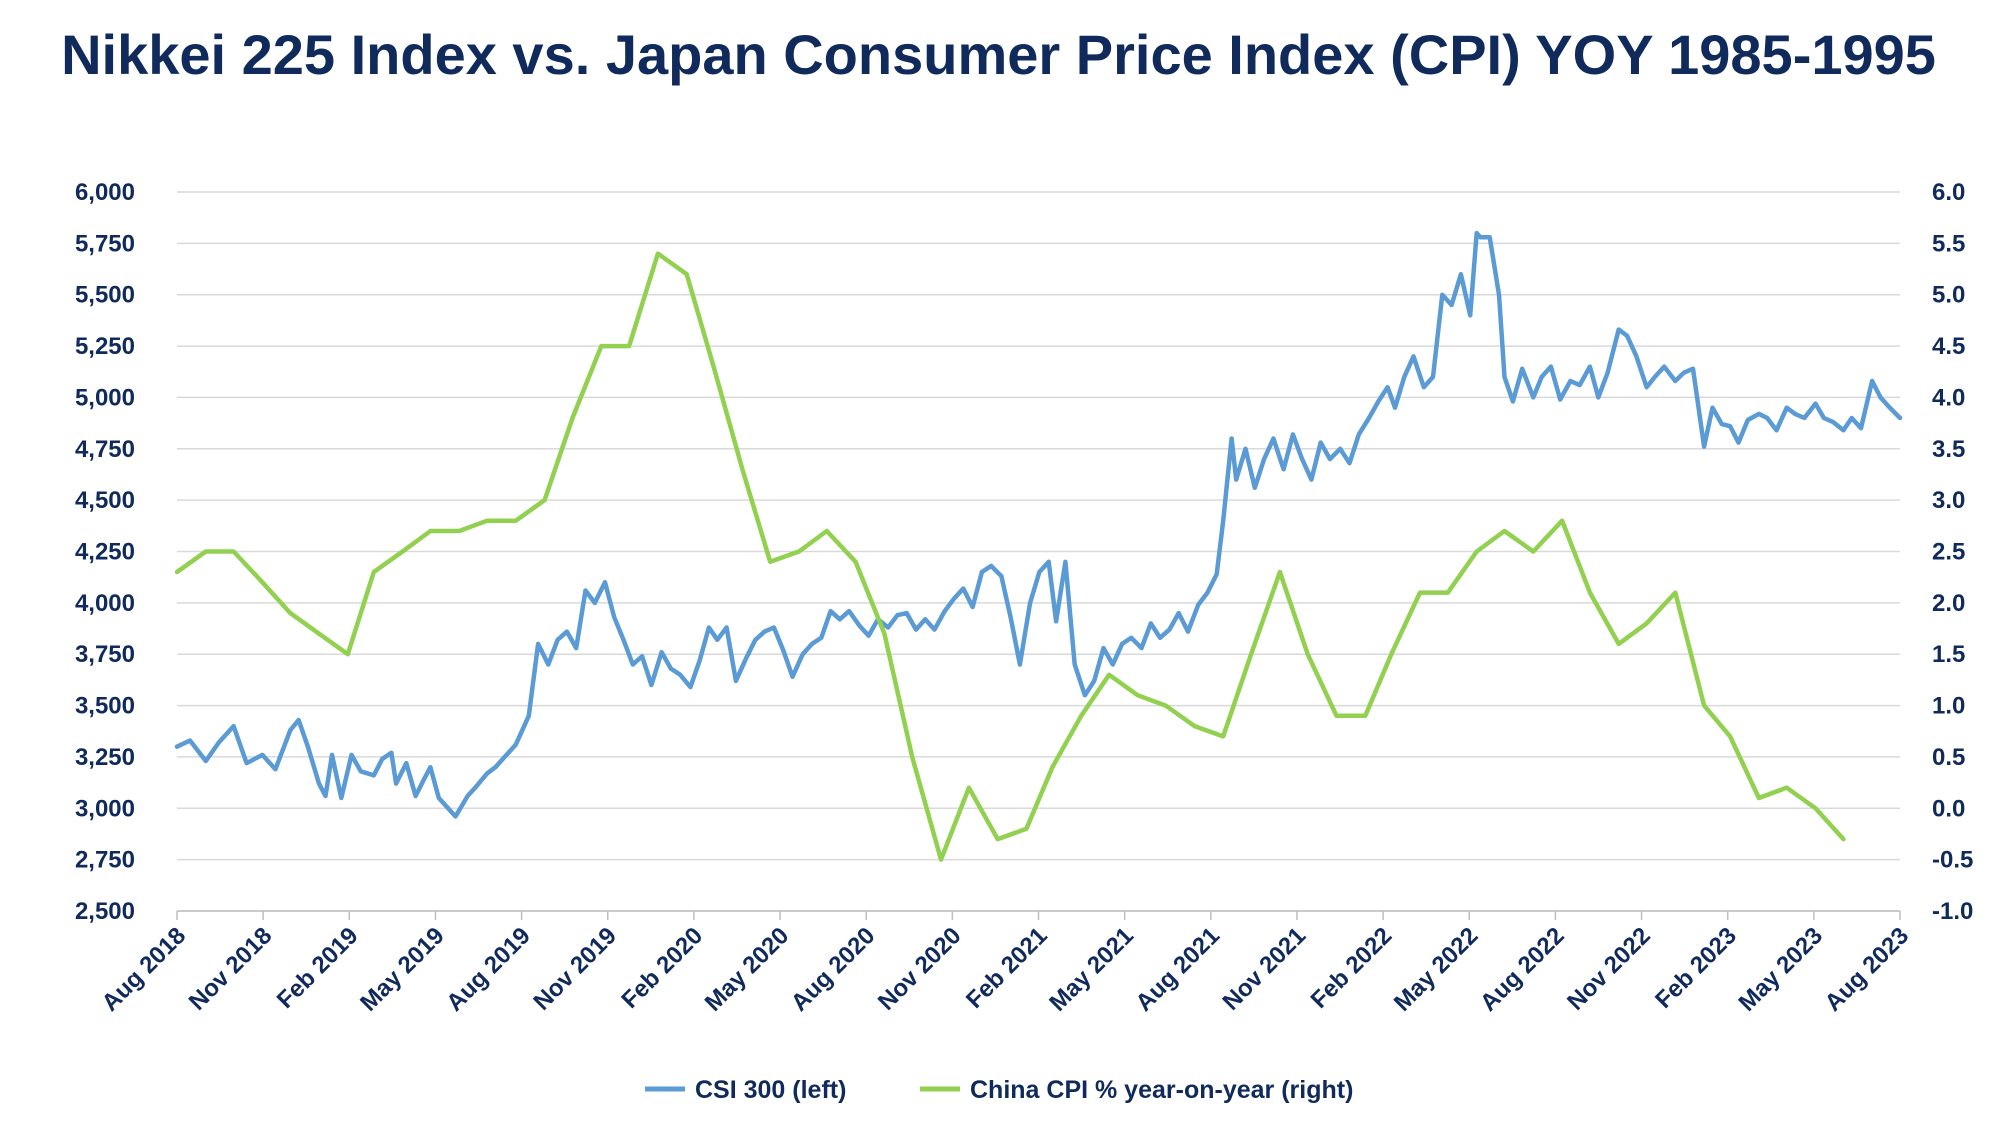  I want to click on y-right-tick-label: 0.5, so click(1948, 757).